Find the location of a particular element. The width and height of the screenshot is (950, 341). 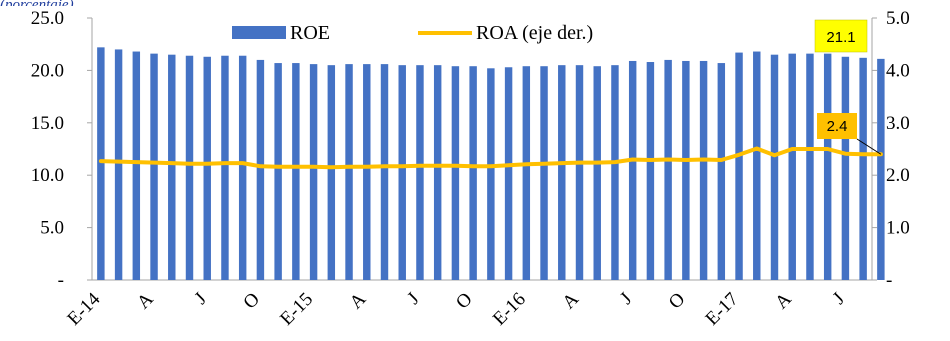

y-right-tick-label: 5.0 is located at coordinates (898, 18).